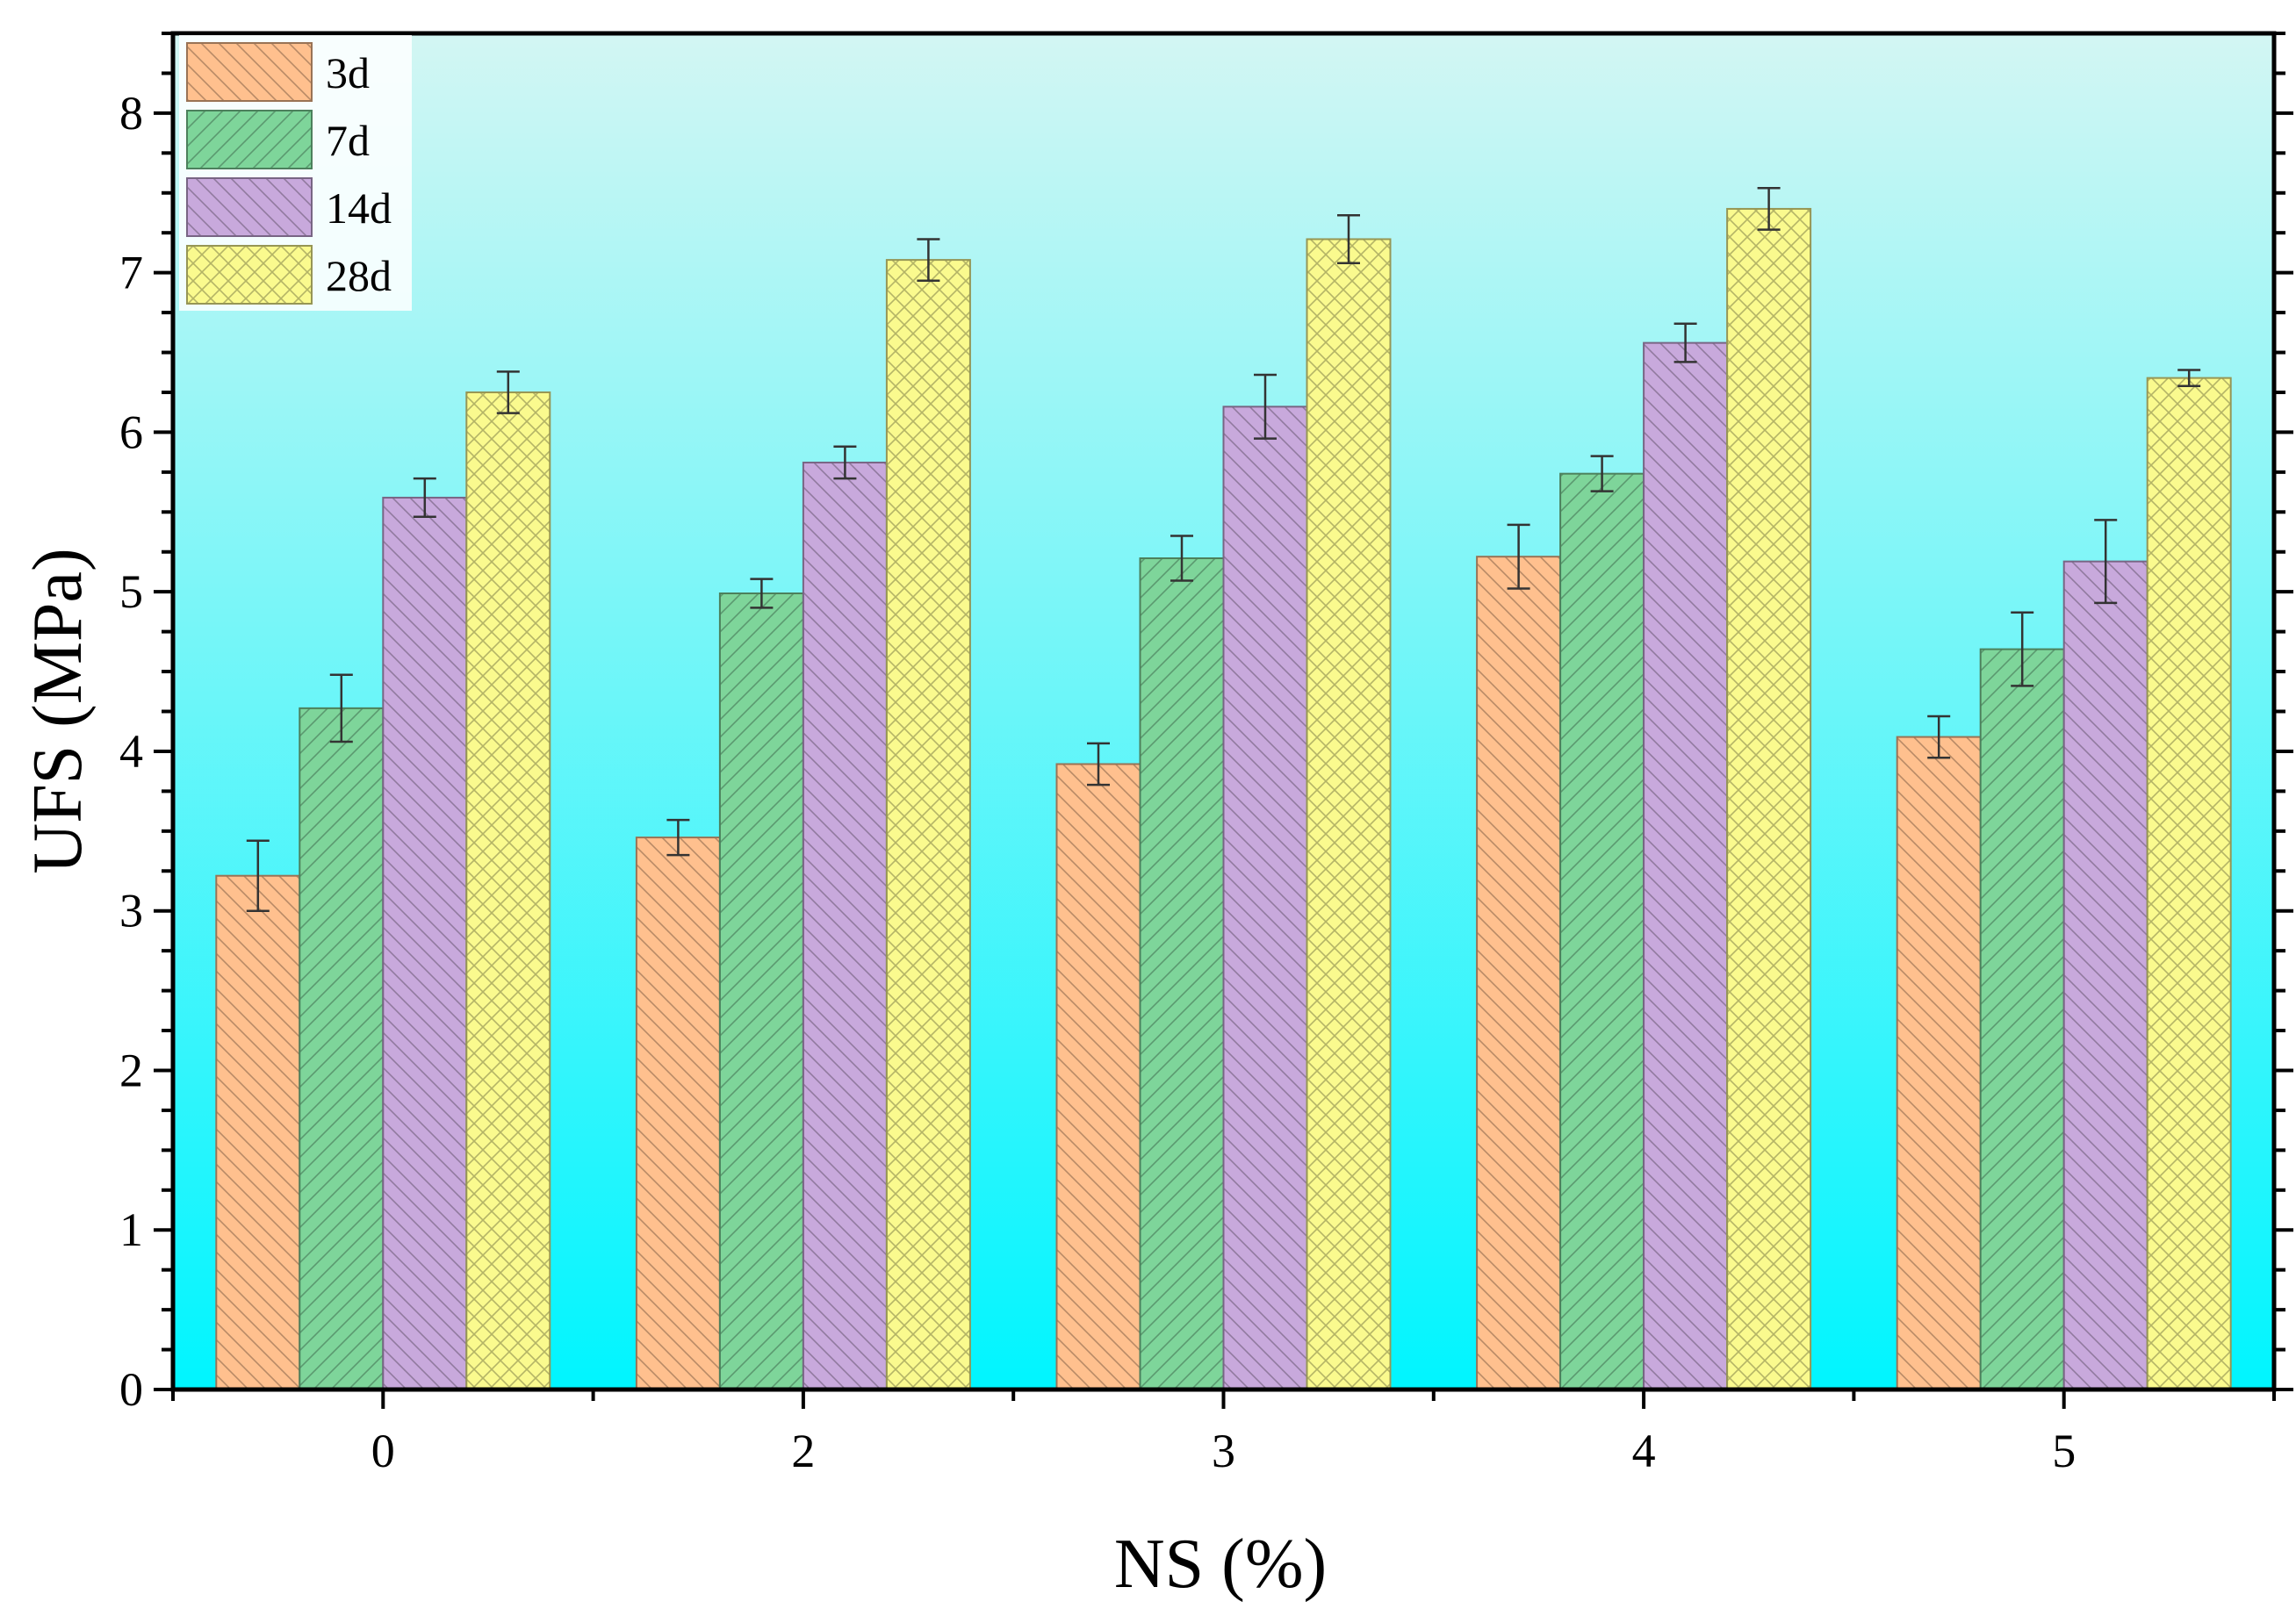 This screenshot has width=2296, height=1623. I want to click on y-tick-label-8: 8, so click(131, 113).